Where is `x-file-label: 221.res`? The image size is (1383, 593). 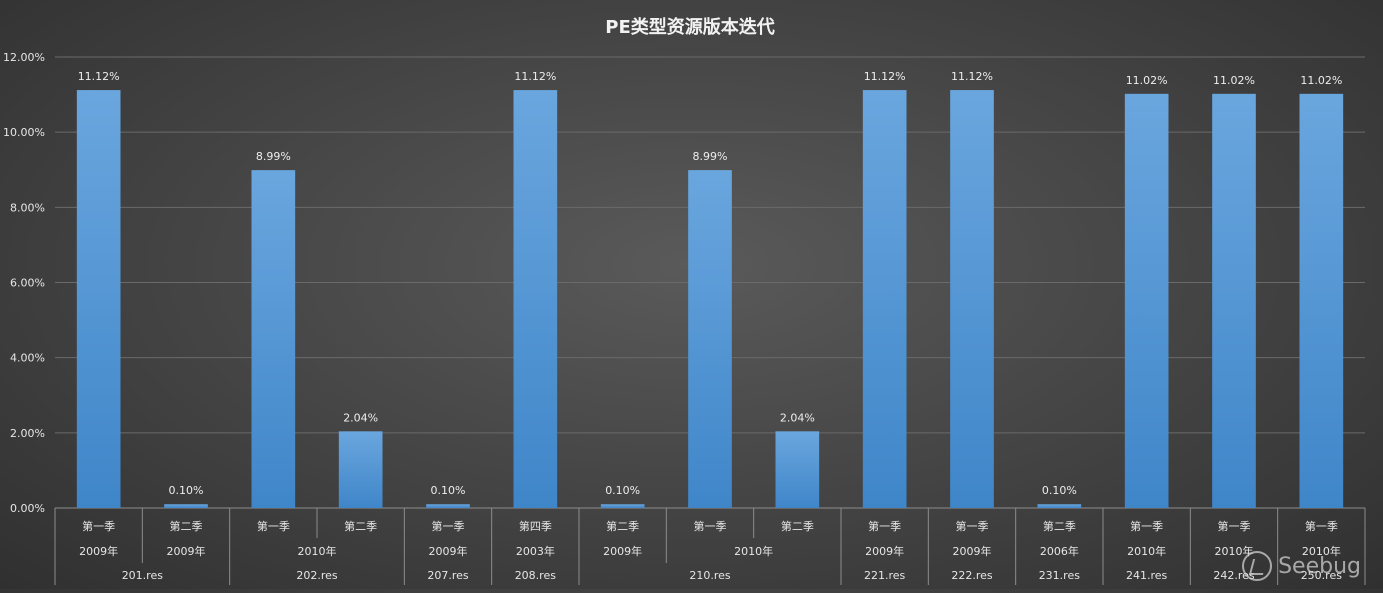 x-file-label: 221.res is located at coordinates (885, 575).